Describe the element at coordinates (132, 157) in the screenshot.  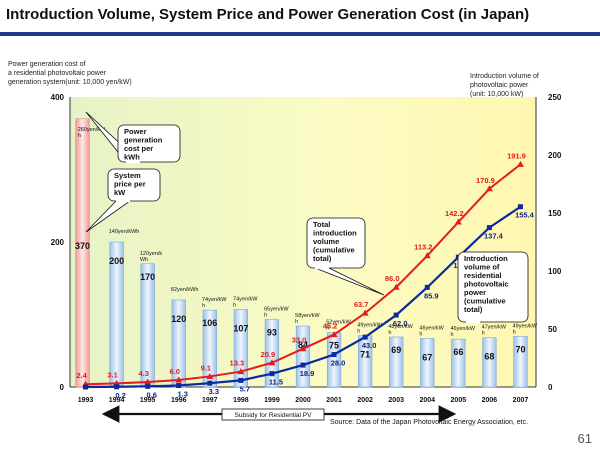
I see `cost-callout-text: kWh` at that location.